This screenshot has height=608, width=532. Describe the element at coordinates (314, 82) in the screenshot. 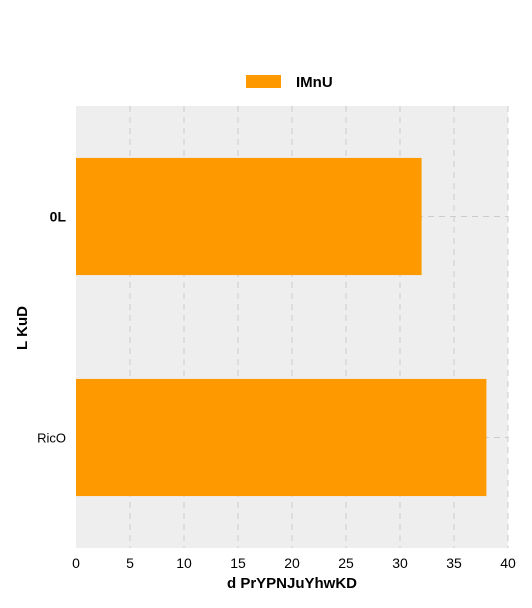

I see `legend-label: IMnU` at that location.